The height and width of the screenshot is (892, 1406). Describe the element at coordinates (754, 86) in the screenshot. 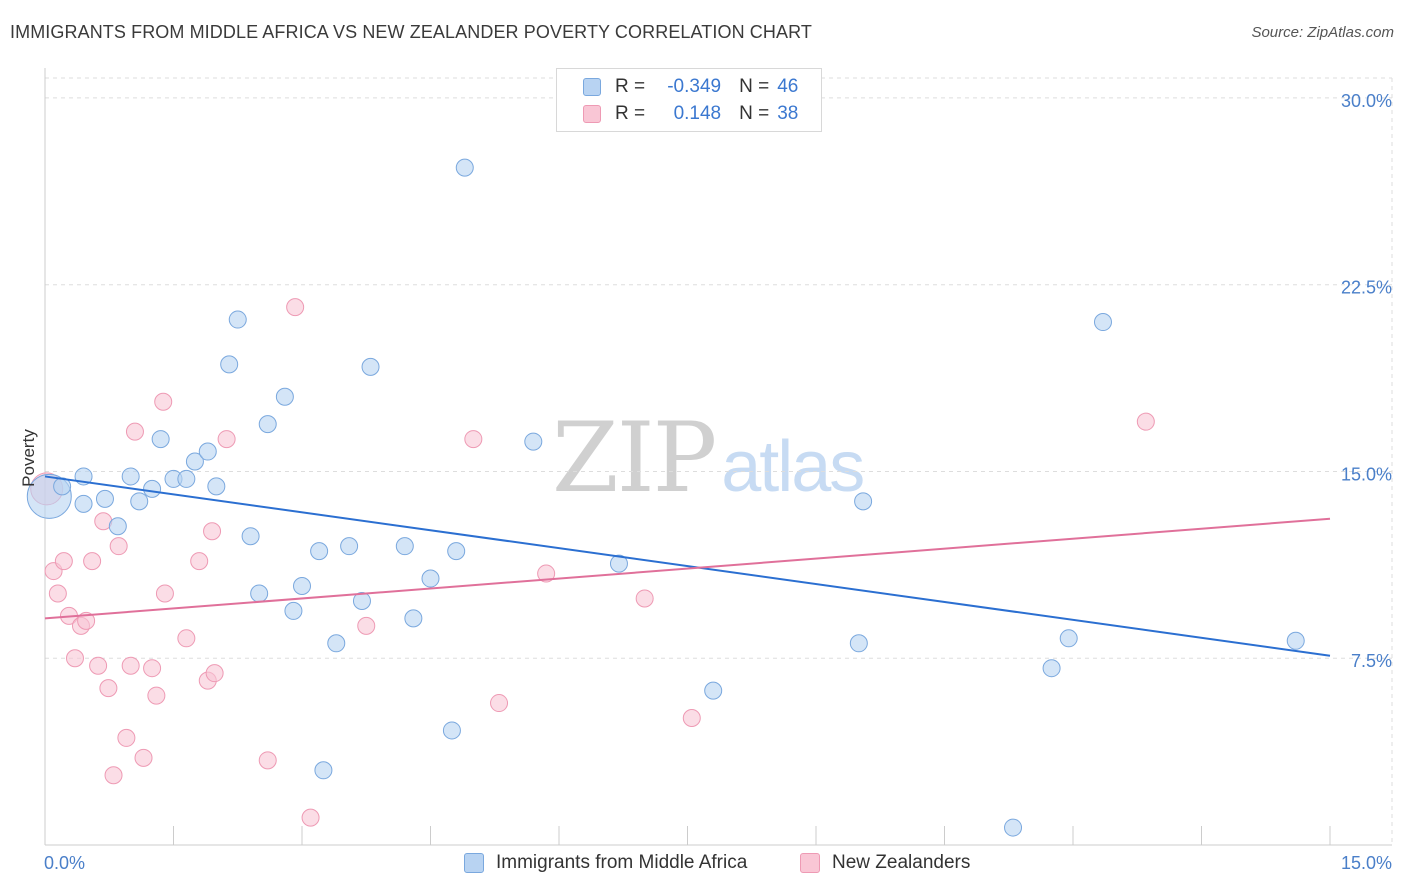

I see `n-label-series1: N =` at that location.